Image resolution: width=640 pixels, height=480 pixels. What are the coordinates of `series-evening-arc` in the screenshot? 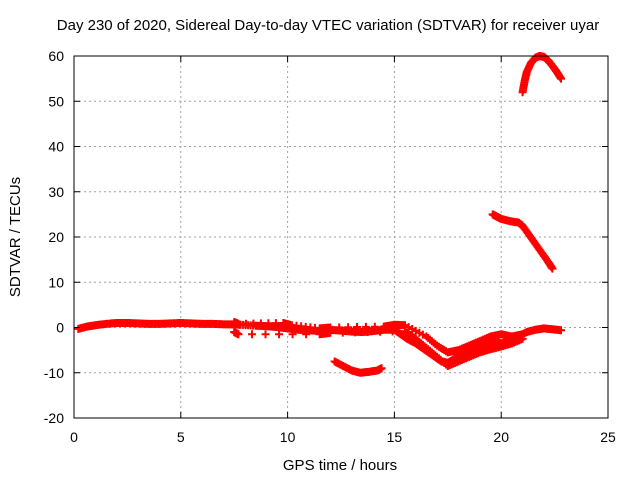 It's located at (542, 74).